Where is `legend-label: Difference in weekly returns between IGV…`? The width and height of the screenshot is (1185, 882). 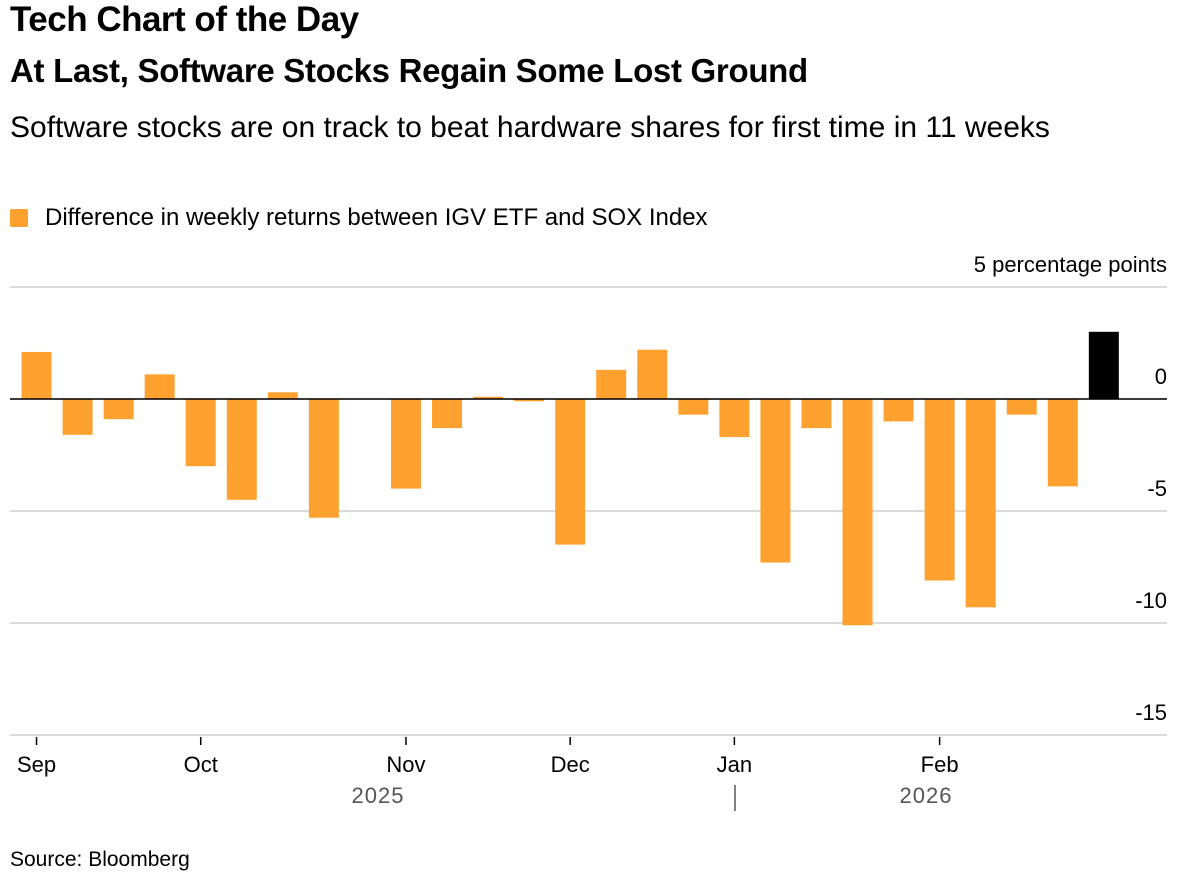
legend-label: Difference in weekly returns between IGV… is located at coordinates (376, 217).